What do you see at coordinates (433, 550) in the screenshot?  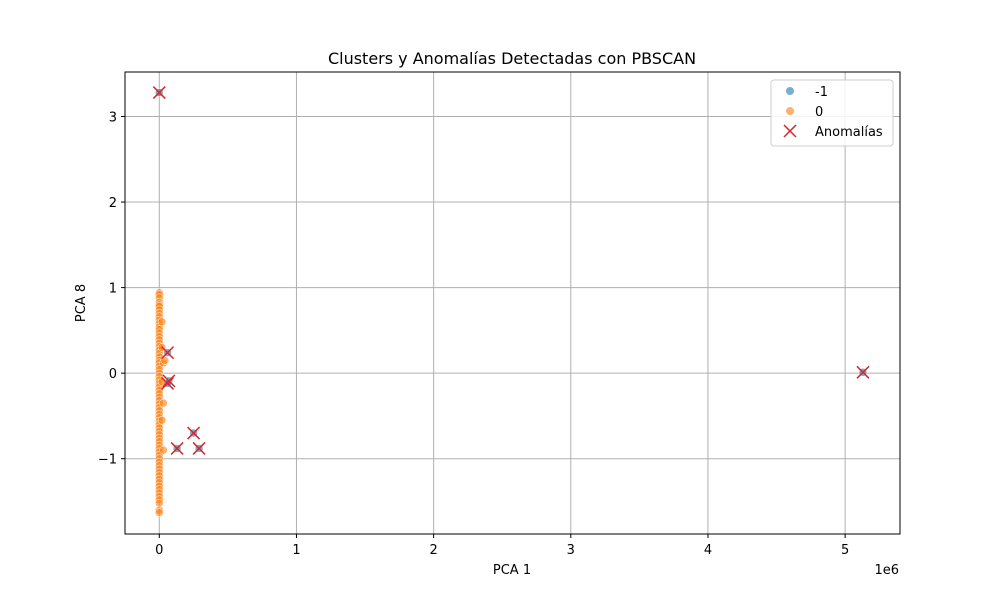 I see `x-tick-label: 2` at bounding box center [433, 550].